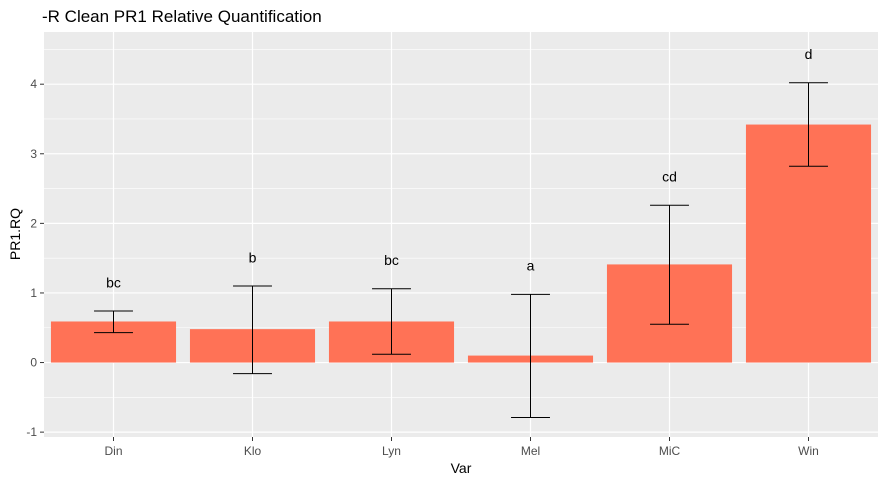  I want to click on y-tick-label: 2, so click(33, 223).